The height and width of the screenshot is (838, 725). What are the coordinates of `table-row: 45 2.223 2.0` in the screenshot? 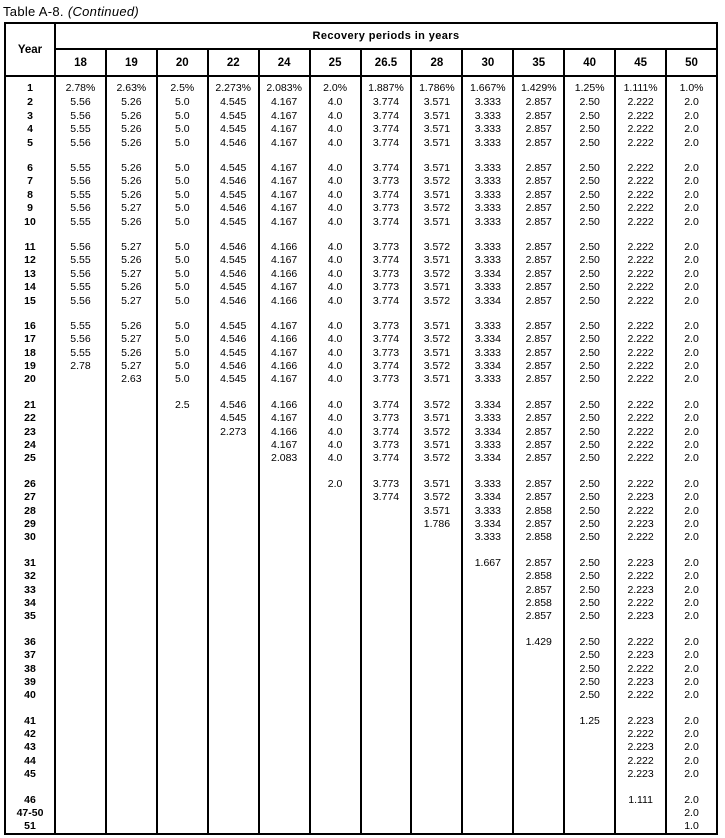 It's located at (361, 774).